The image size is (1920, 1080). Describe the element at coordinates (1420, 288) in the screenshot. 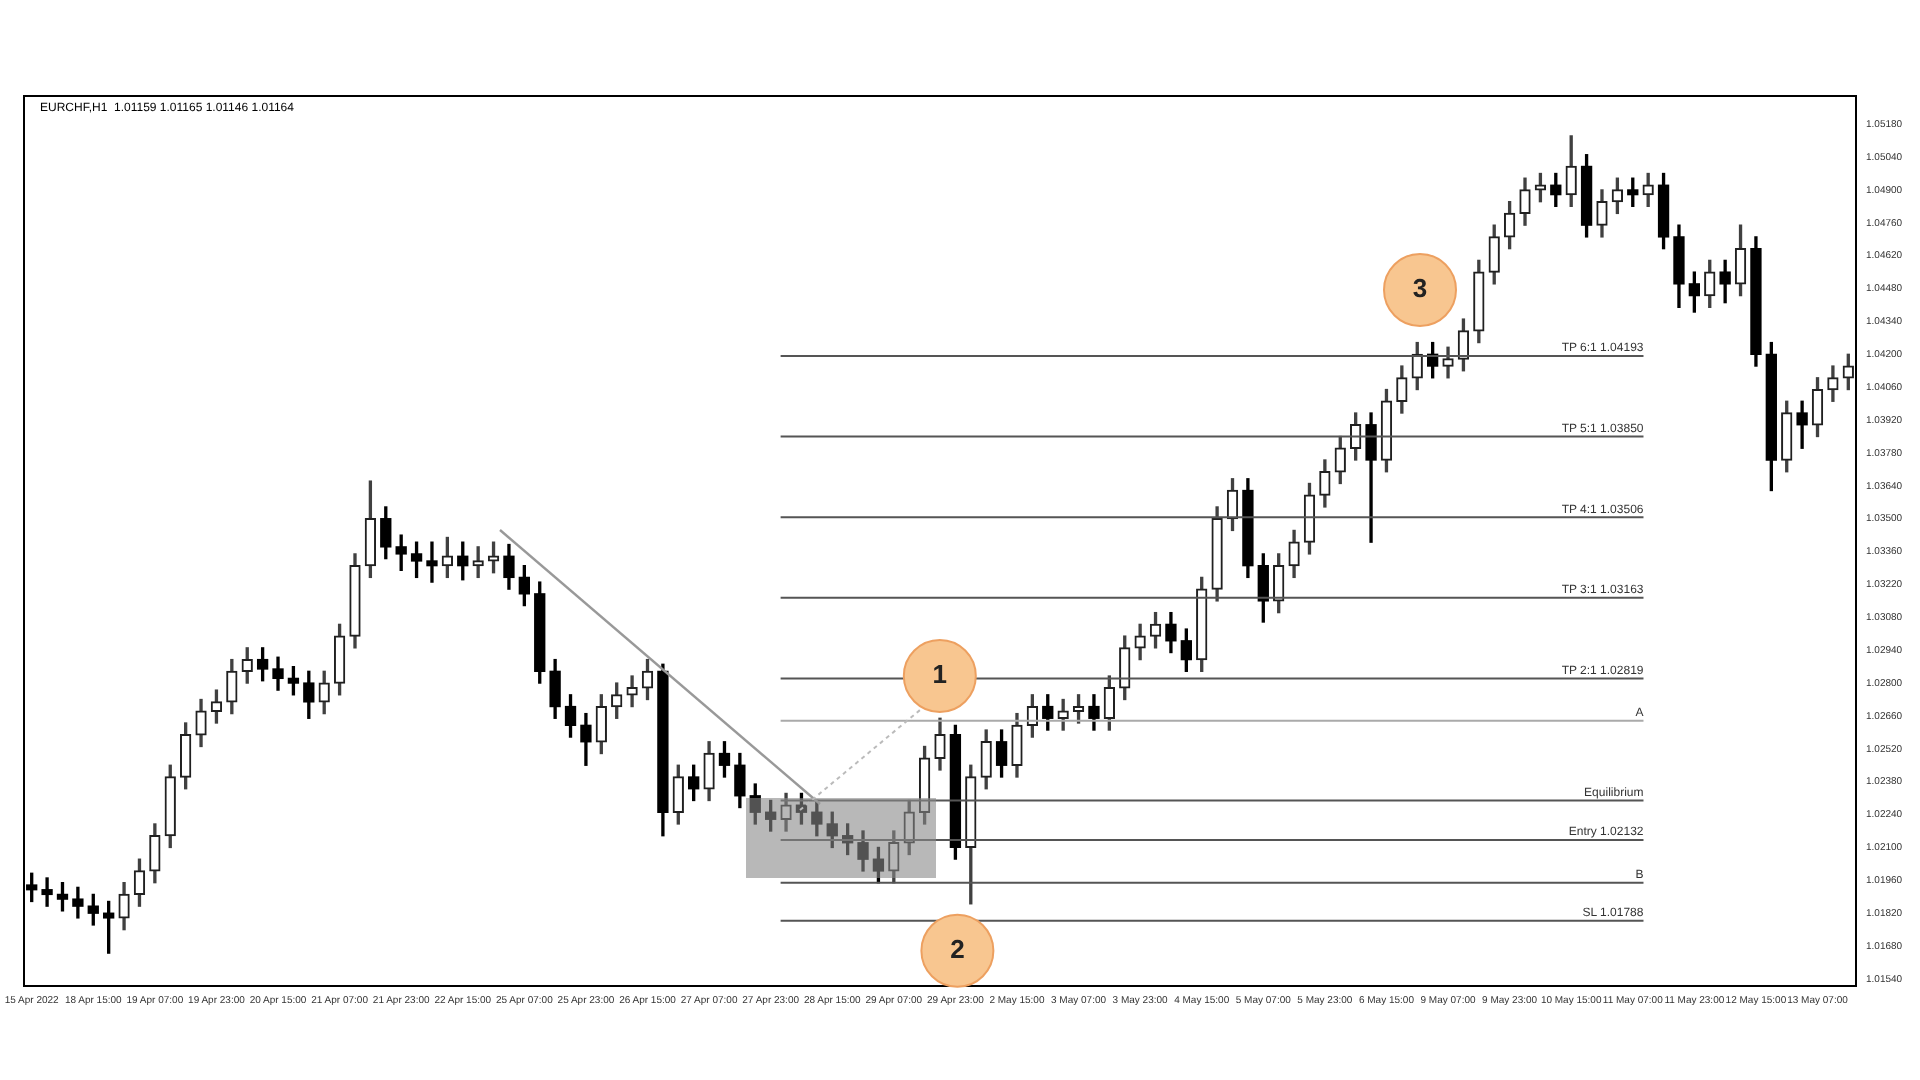

I see `annotation: 3` at that location.